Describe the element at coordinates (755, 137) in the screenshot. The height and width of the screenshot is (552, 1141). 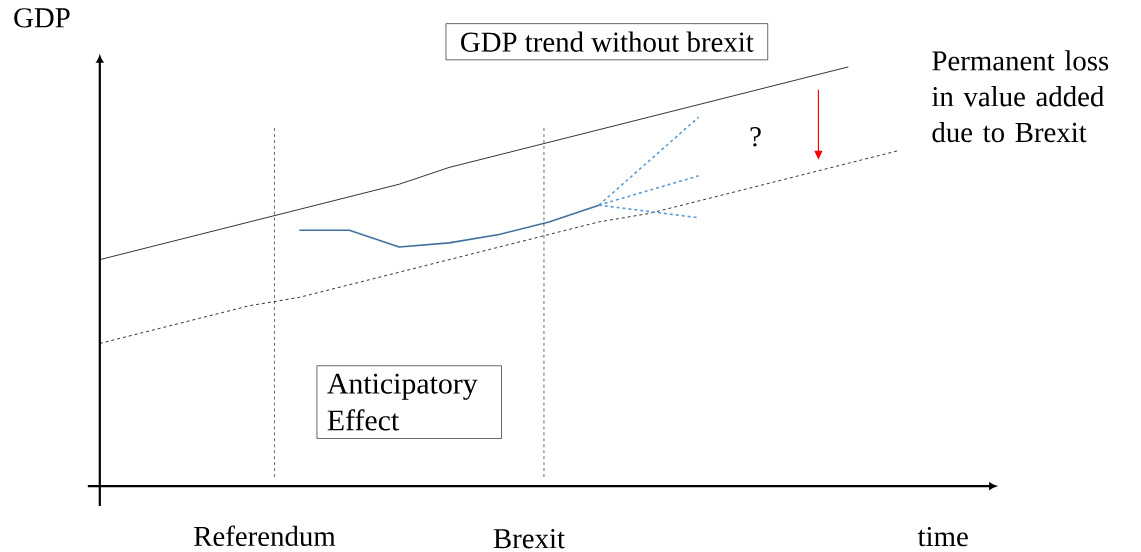
I see `annotation: ?` at that location.